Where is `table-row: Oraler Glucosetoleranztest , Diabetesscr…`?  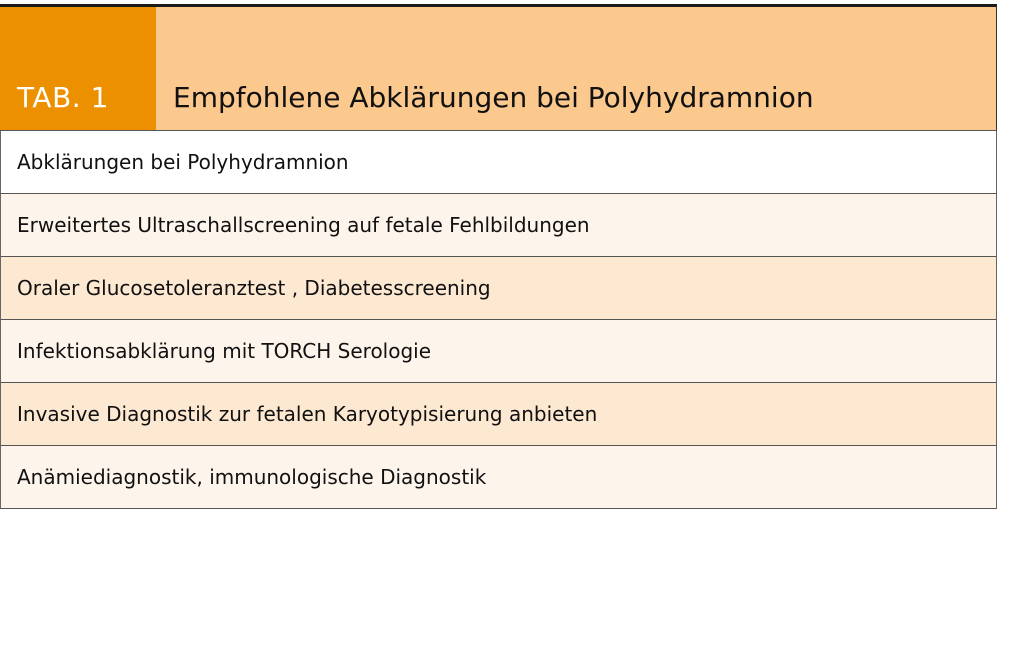
table-row: Oraler Glucosetoleranztest , Diabetesscr… is located at coordinates (498, 288).